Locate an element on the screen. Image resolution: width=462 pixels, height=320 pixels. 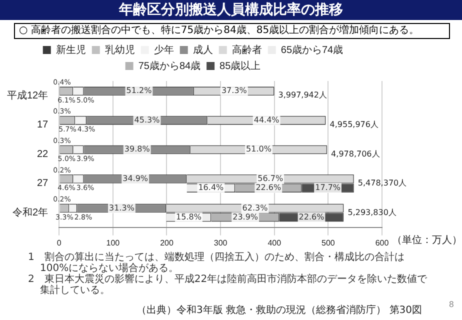
annotation: 51.0% is located at coordinates (259, 149).